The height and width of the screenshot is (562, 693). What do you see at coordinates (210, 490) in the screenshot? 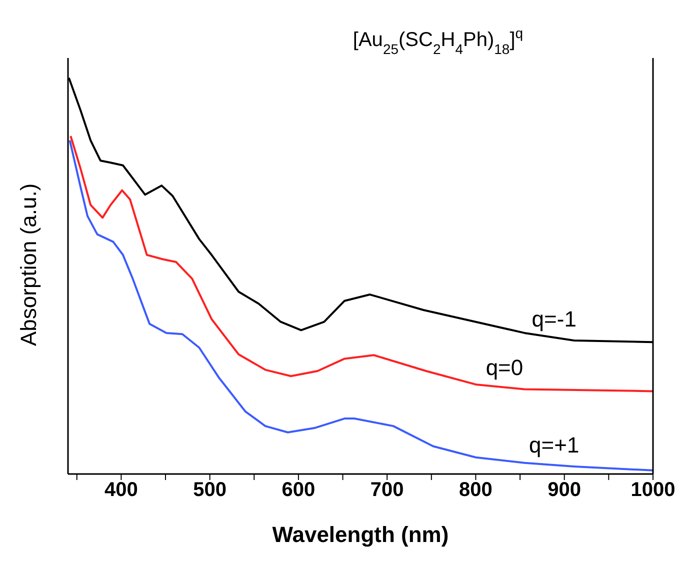
I see `x-tick-label: 500` at bounding box center [210, 490].